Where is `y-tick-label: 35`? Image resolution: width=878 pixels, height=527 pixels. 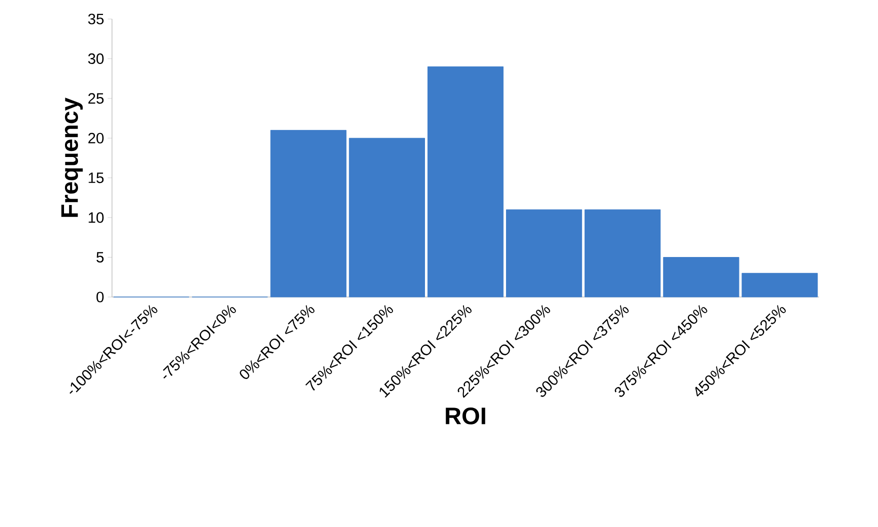
y-tick-label: 35 is located at coordinates (96, 19).